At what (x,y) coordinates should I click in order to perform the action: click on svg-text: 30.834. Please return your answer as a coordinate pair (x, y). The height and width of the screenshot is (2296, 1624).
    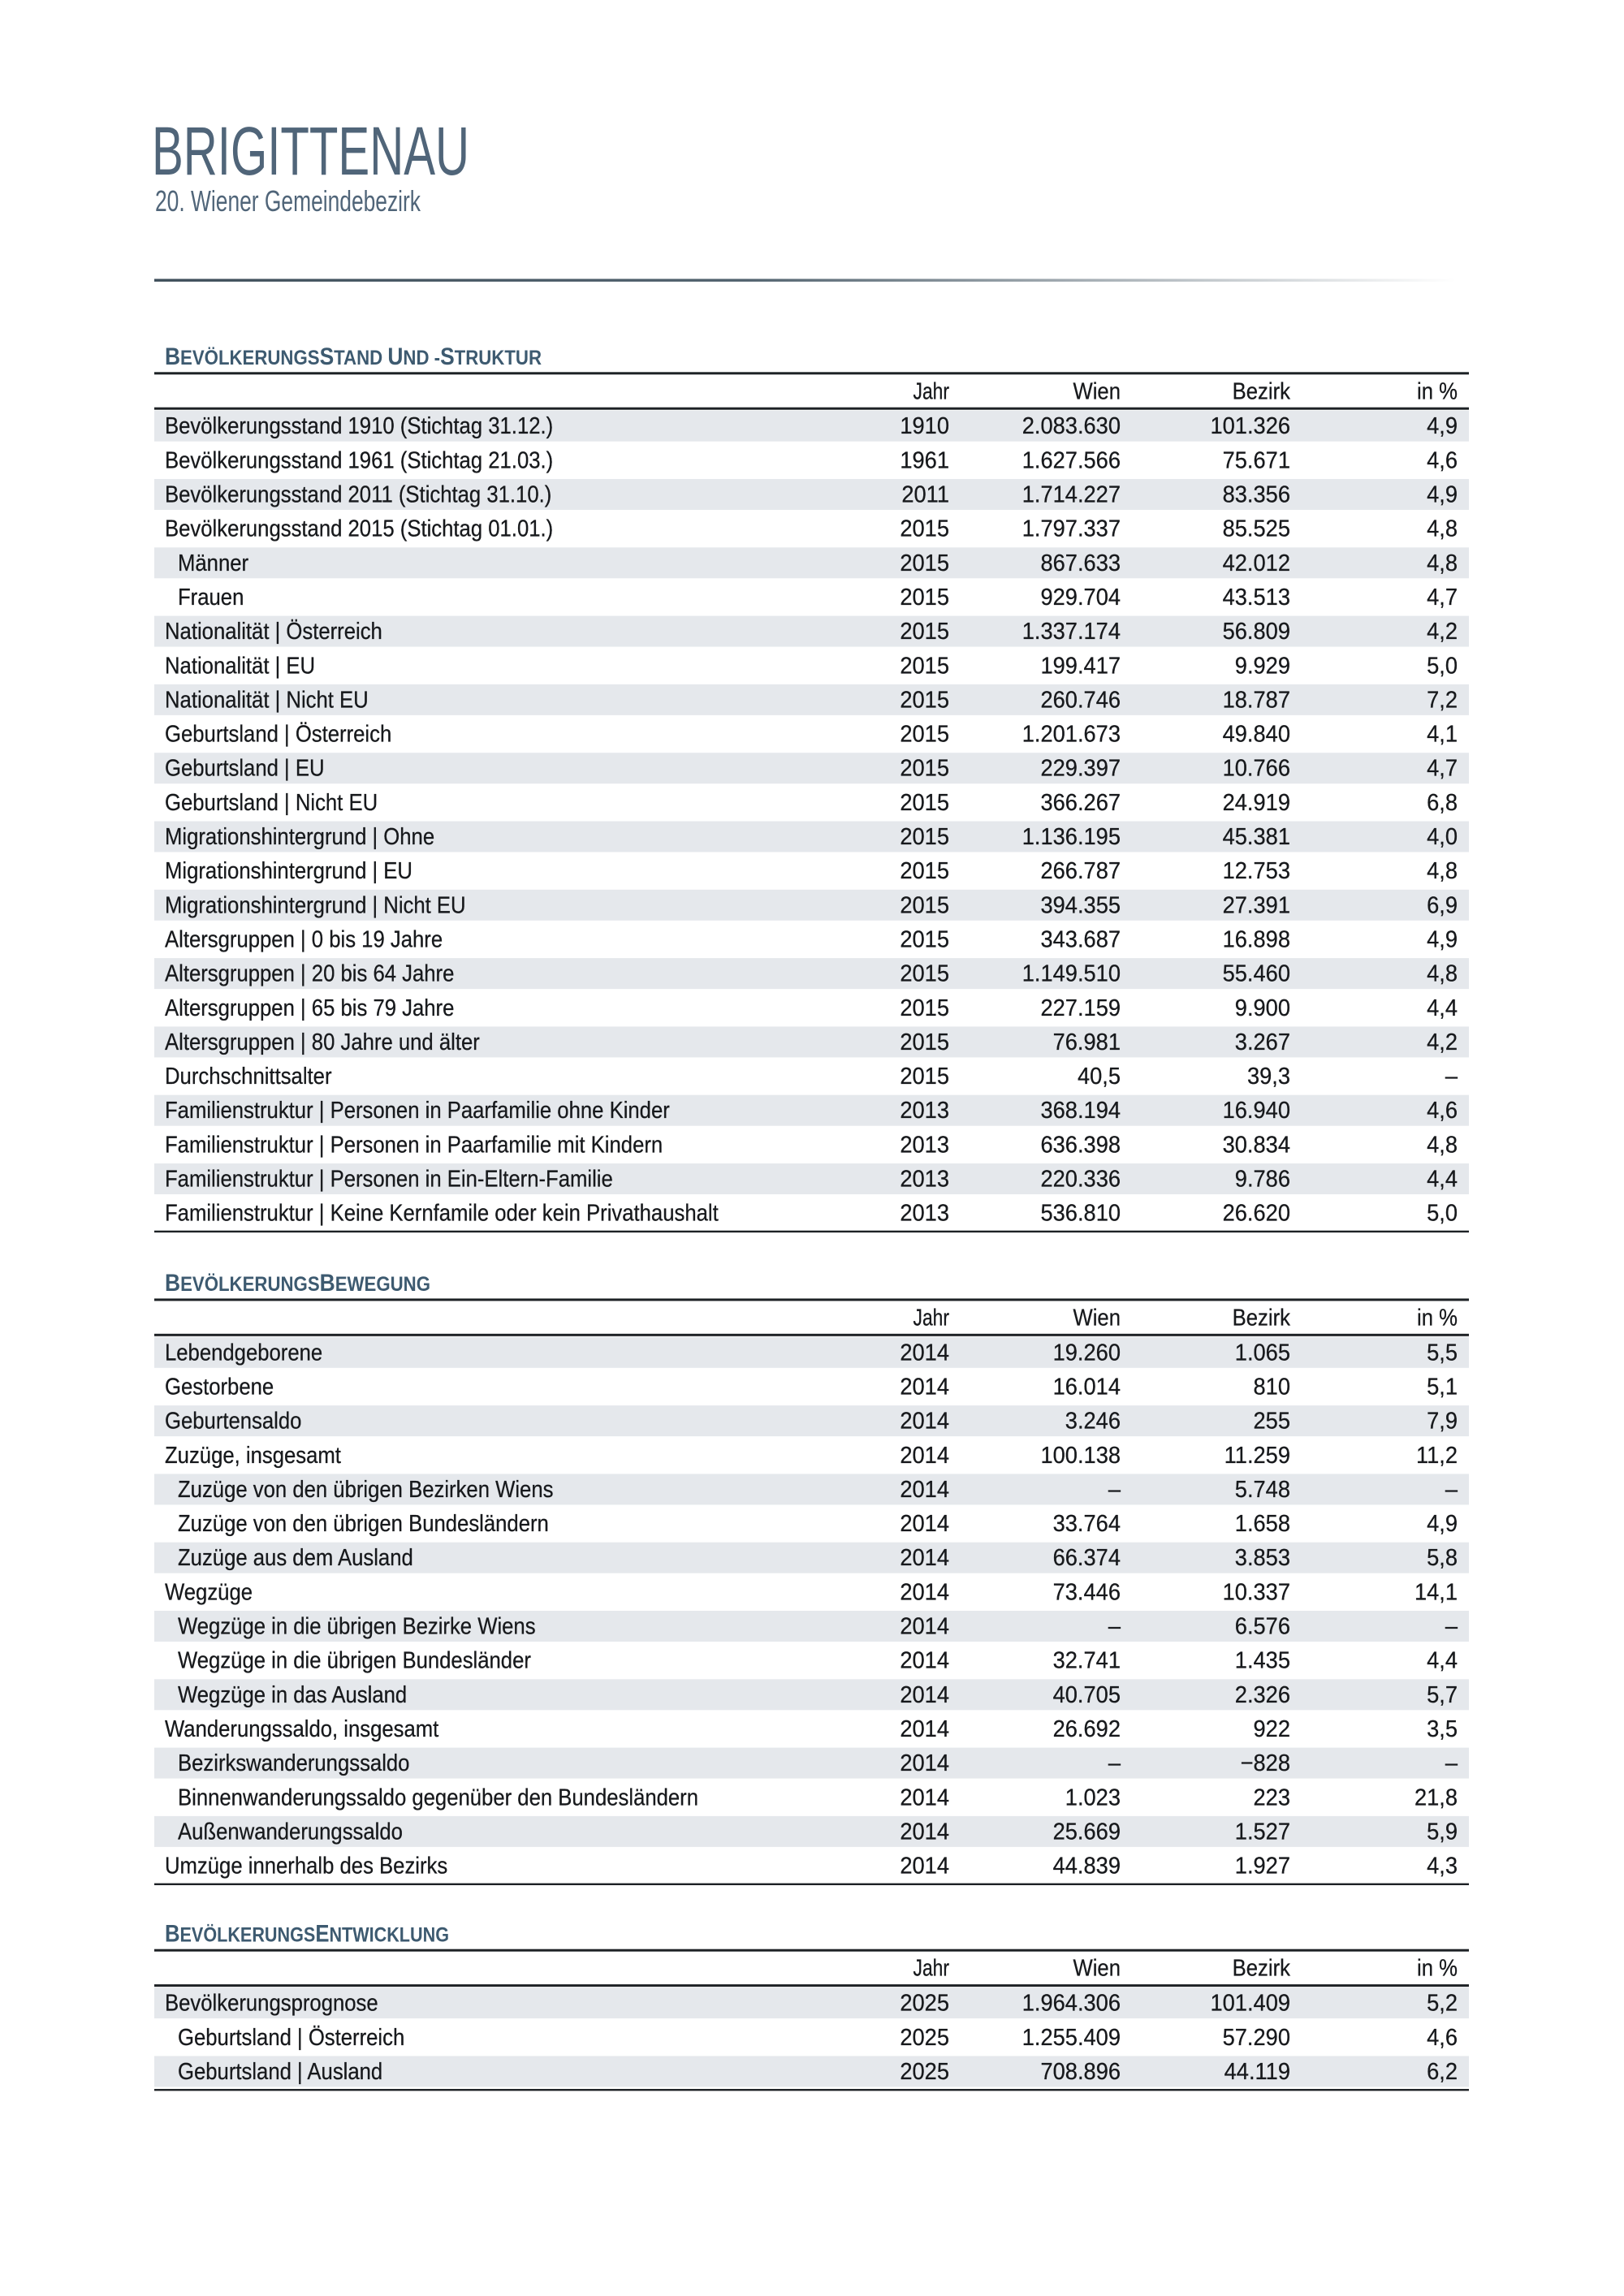
    Looking at the image, I should click on (1257, 1145).